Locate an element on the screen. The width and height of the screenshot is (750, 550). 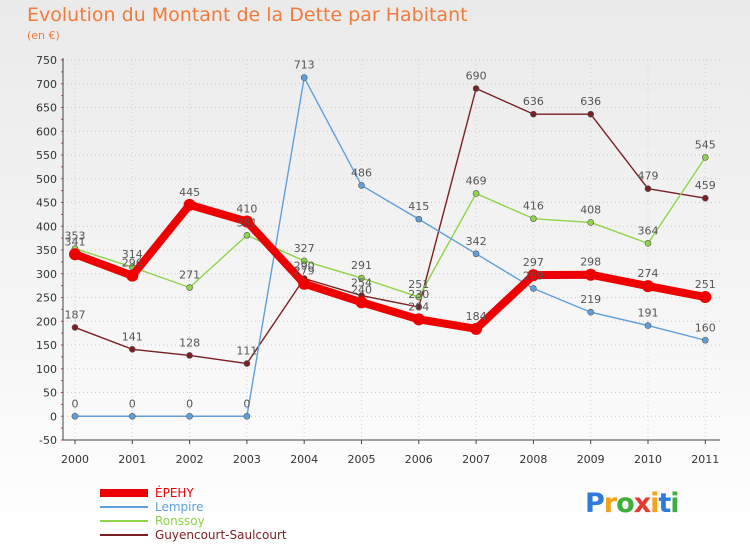
data-label: 415 is located at coordinates (418, 206).